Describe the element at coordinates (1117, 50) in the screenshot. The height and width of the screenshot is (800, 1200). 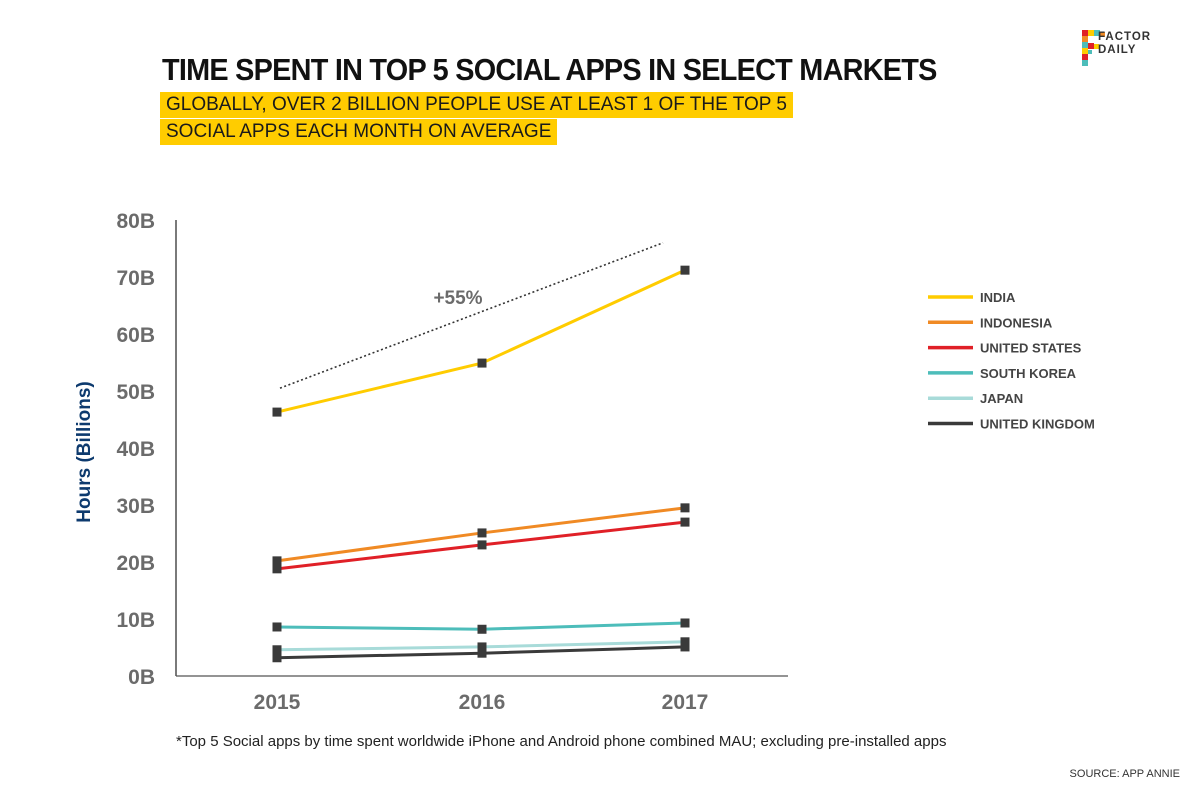
I see `logo-line-2: DAILY` at that location.